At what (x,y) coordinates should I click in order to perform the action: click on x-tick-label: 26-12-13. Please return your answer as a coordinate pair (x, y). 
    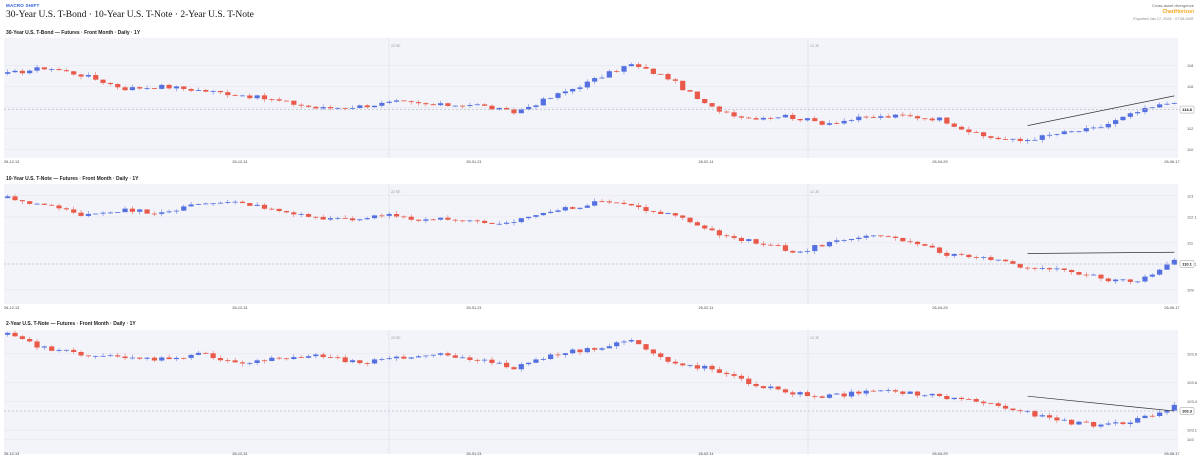
    Looking at the image, I should click on (11, 308).